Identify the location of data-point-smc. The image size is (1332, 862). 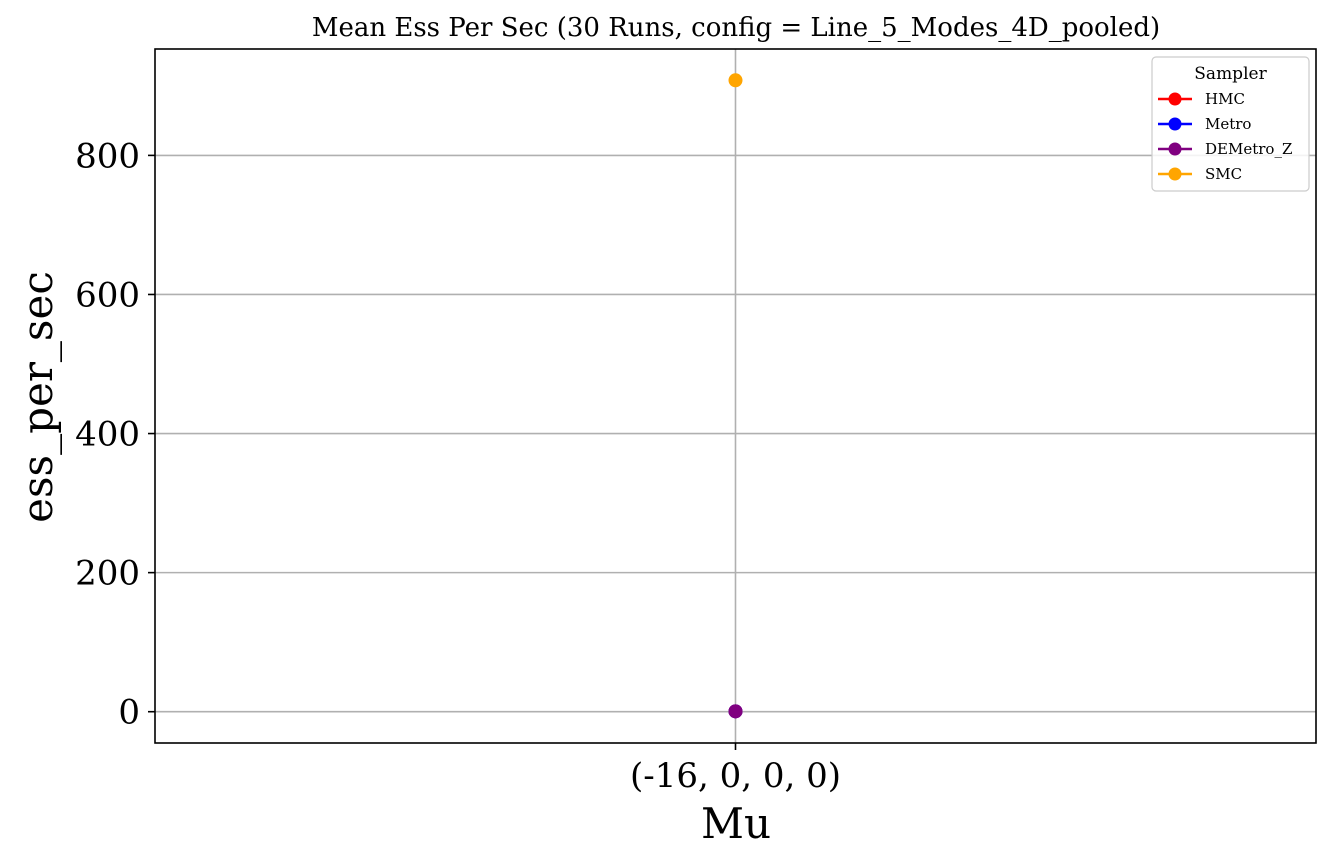
(735, 80).